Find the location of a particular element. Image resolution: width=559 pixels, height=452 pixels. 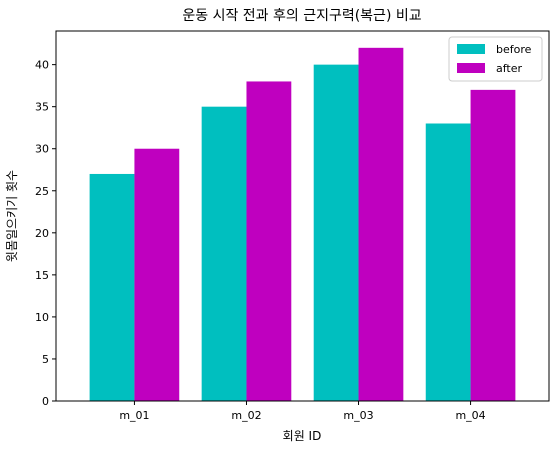

y-tick-label: 5 is located at coordinates (45, 359).